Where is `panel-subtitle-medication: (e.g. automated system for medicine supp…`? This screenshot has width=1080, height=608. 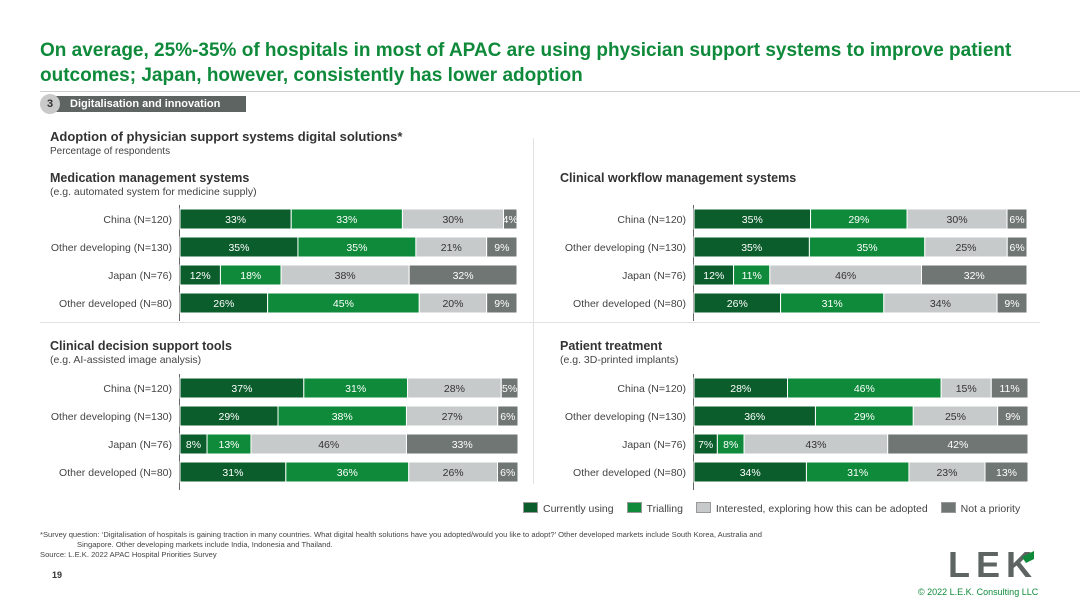
panel-subtitle-medication: (e.g. automated system for medicine supp… is located at coordinates (153, 192).